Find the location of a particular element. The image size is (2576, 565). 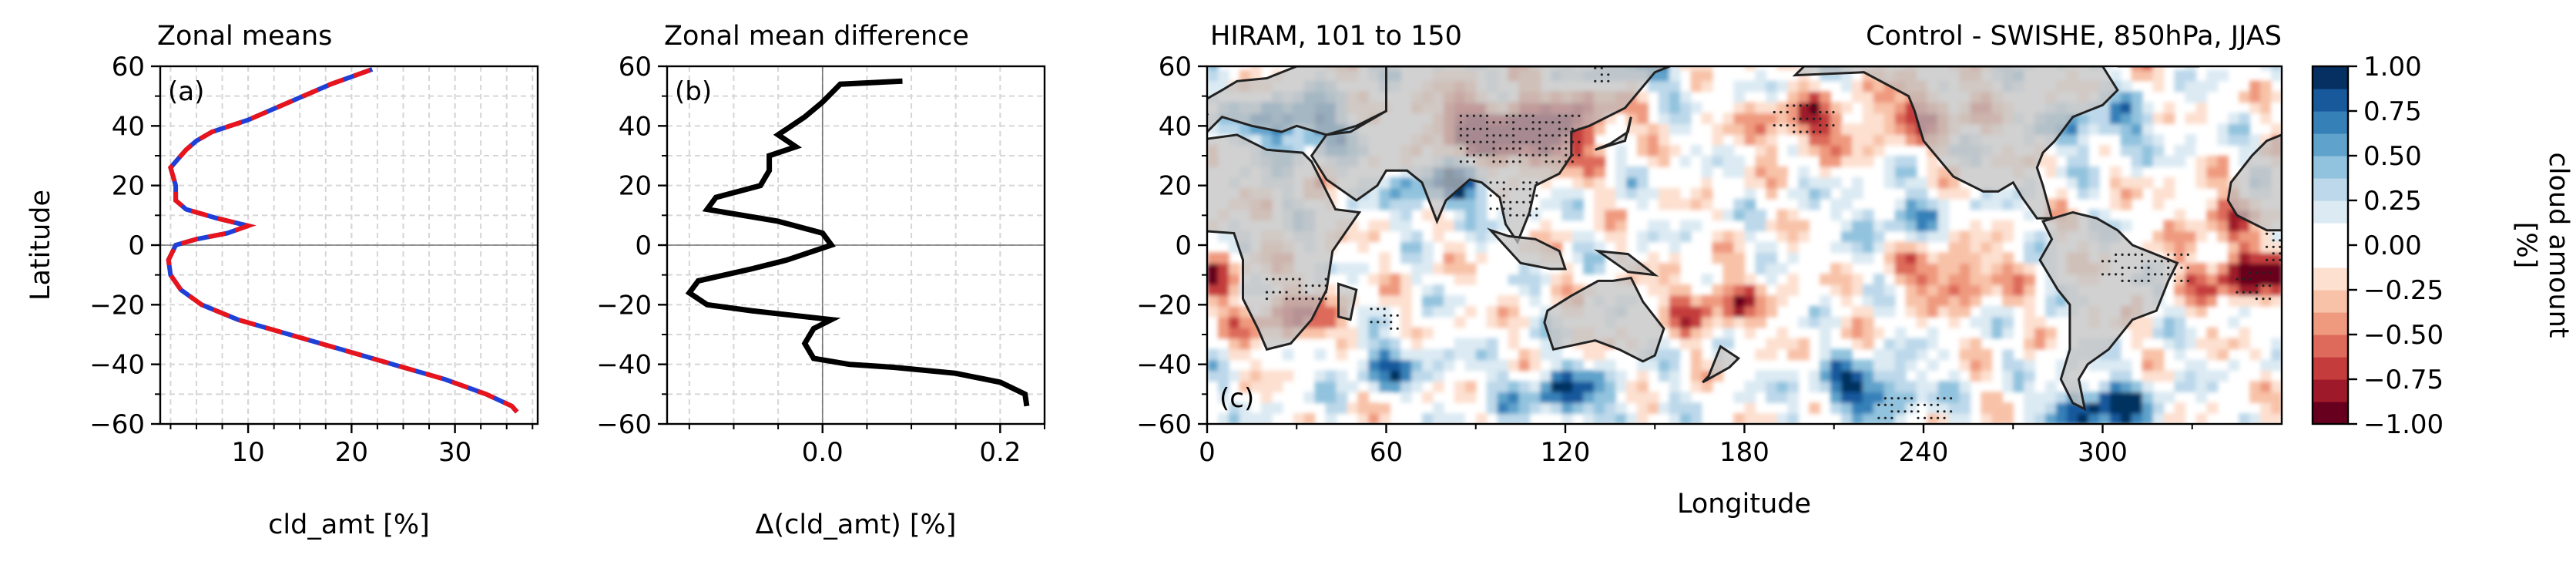

colorbar-tick-label: −0.50 is located at coordinates (2403, 335).